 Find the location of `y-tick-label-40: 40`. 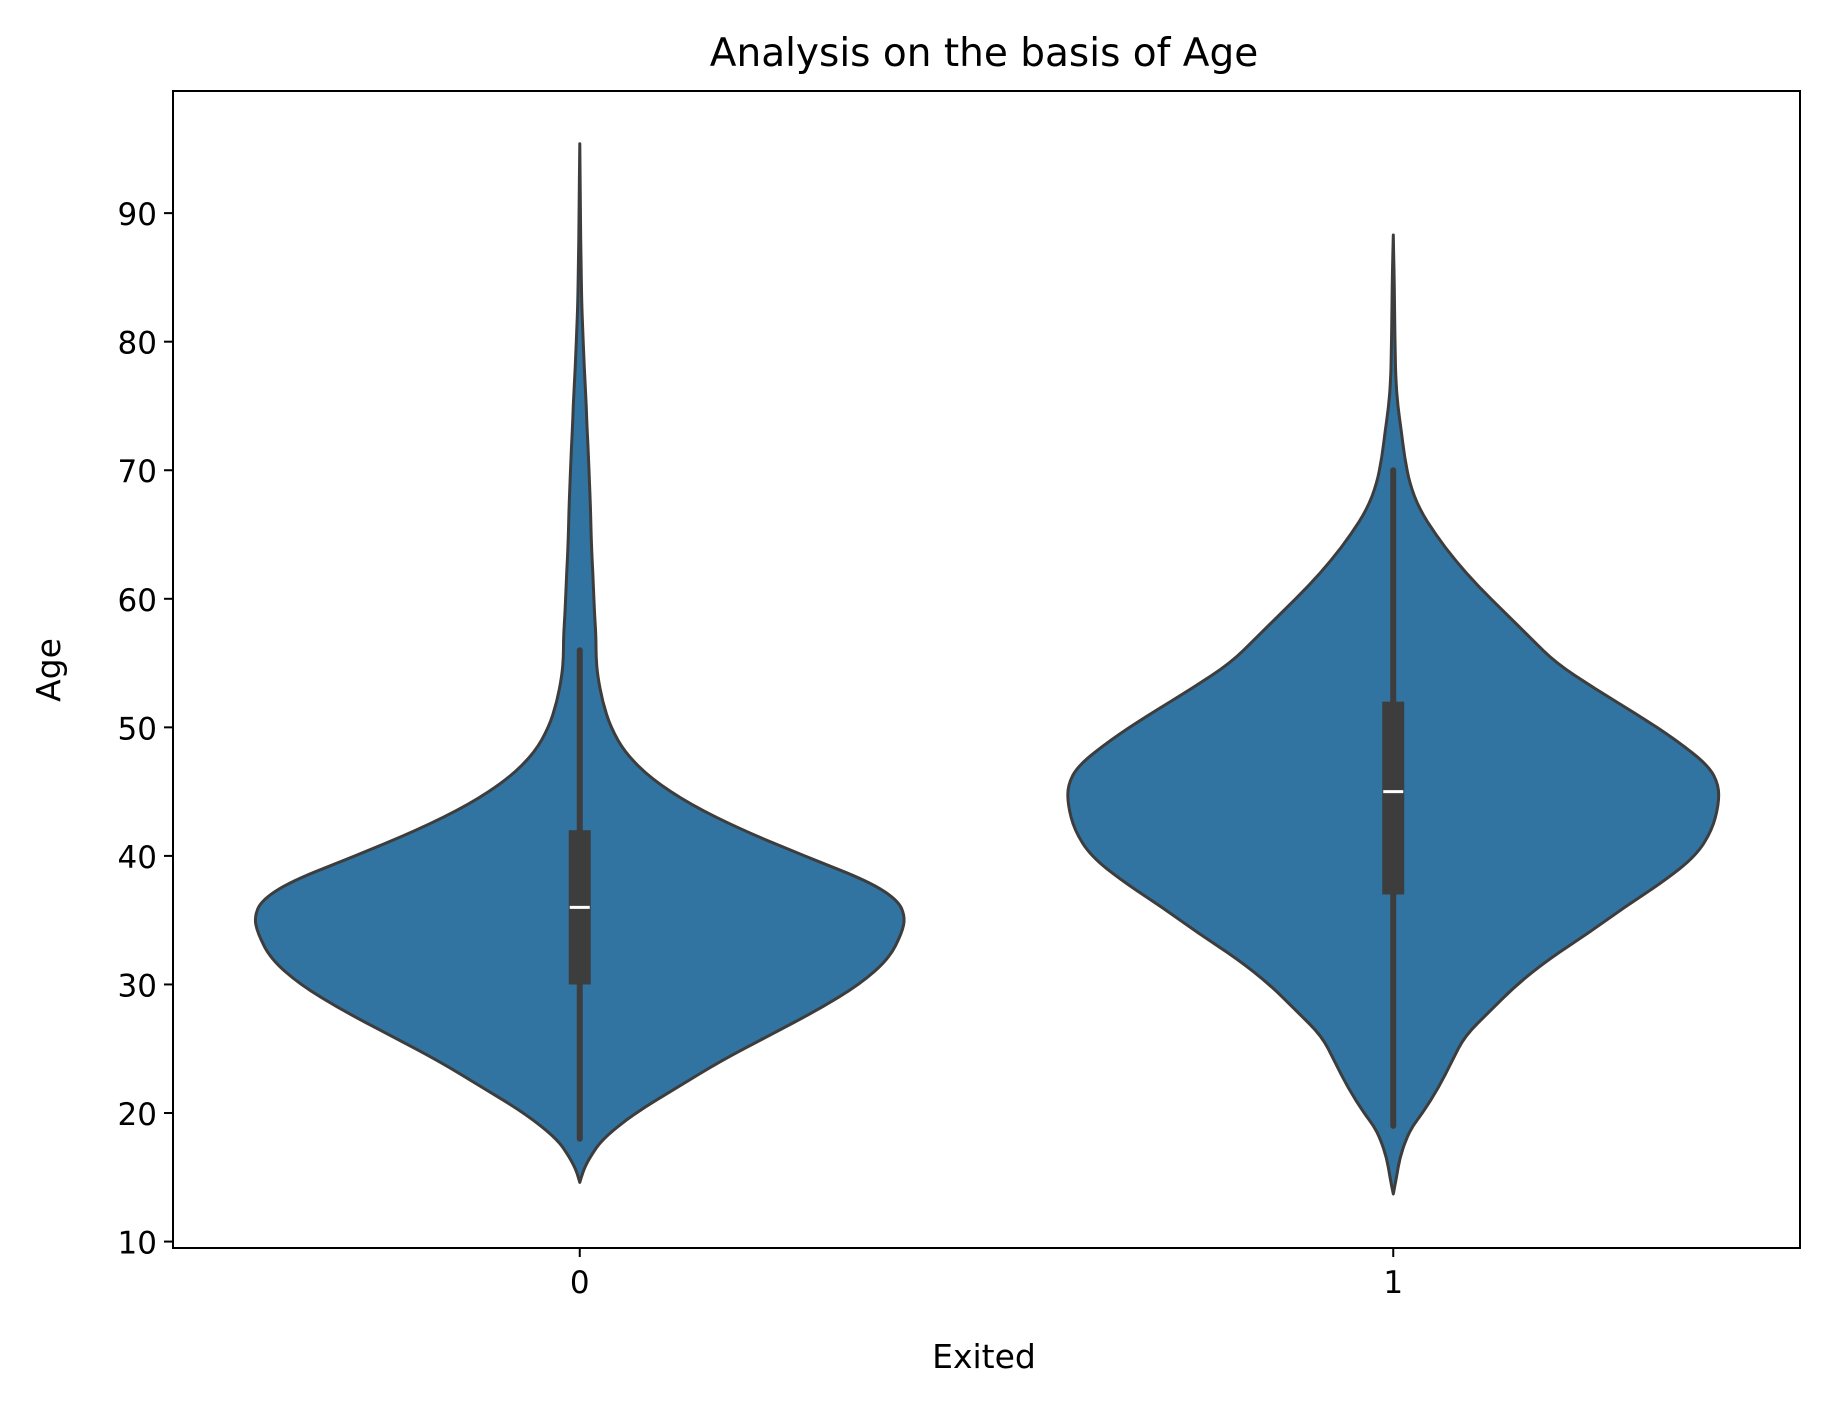

y-tick-label-40: 40 is located at coordinates (137, 858).